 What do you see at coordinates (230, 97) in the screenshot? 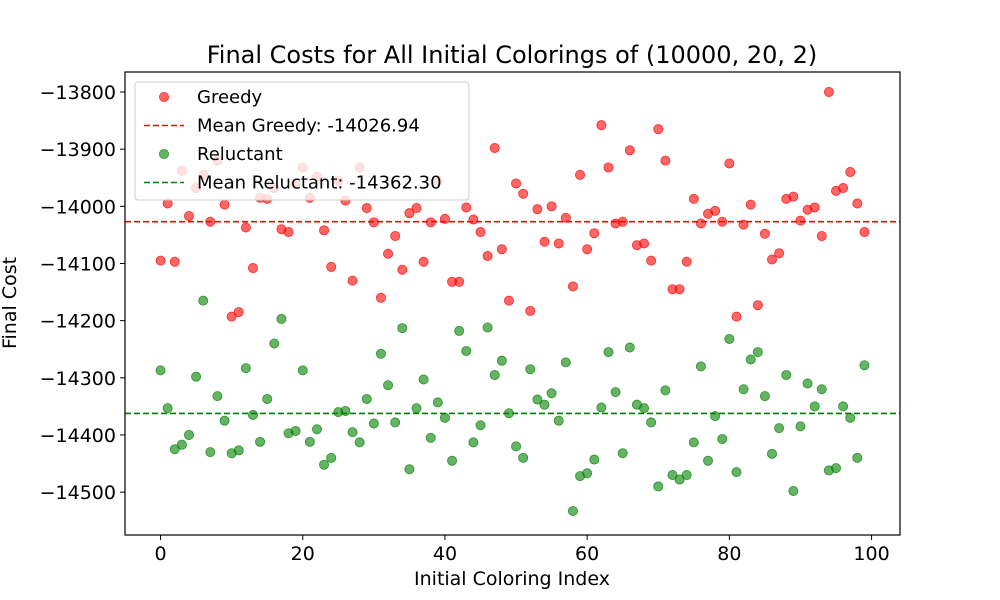
I see `legend-label: Greedy` at bounding box center [230, 97].